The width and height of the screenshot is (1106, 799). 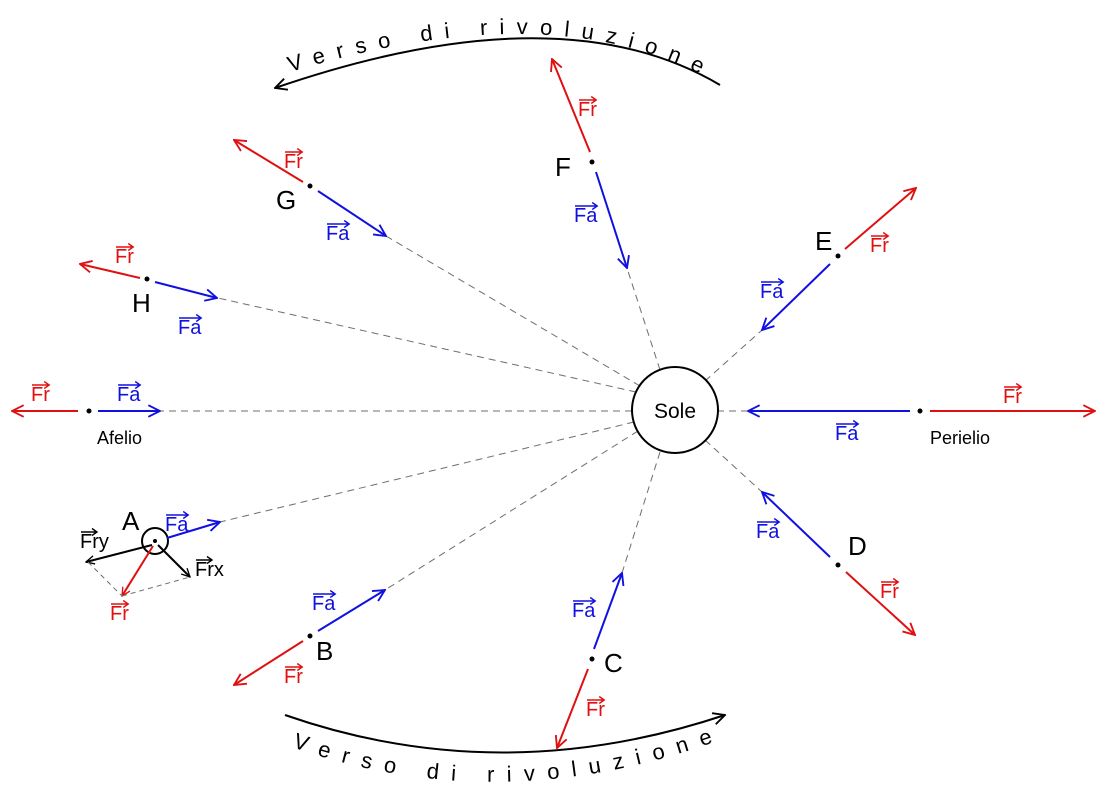 What do you see at coordinates (796, 296) in the screenshot?
I see `e-fa-arrow` at bounding box center [796, 296].